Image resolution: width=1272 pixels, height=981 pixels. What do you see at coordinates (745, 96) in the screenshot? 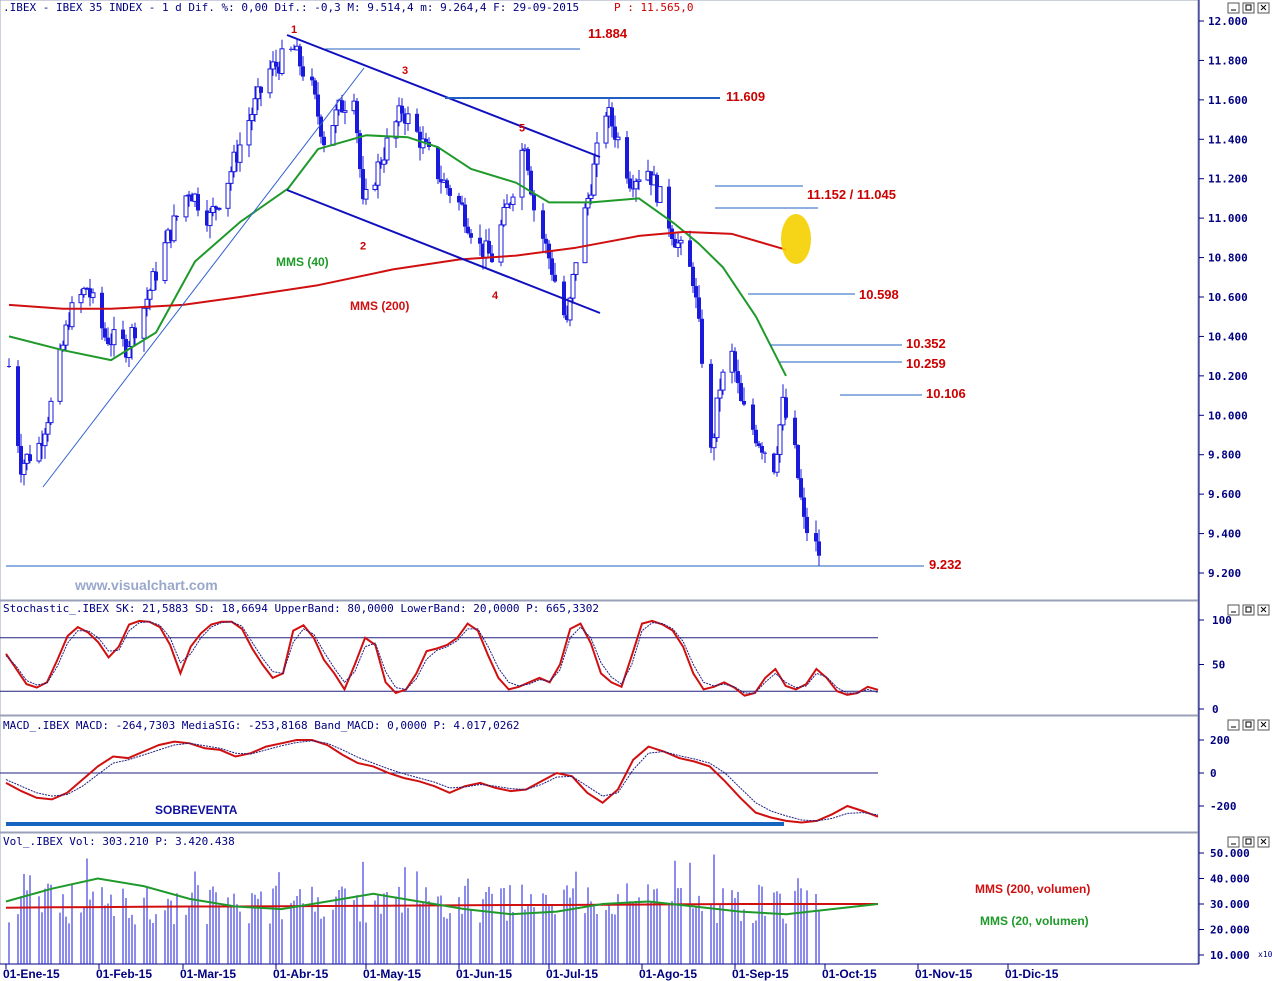
I see `level-label: 11.609` at bounding box center [745, 96].